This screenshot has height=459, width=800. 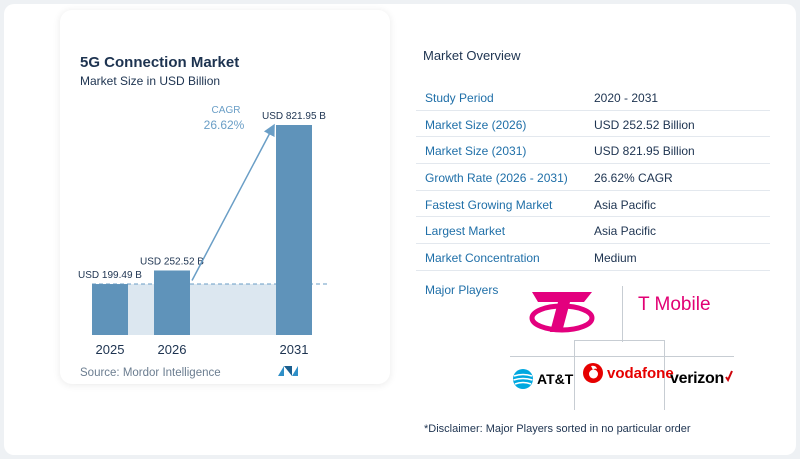 What do you see at coordinates (110, 349) in the screenshot?
I see `x-tick-label: 2025` at bounding box center [110, 349].